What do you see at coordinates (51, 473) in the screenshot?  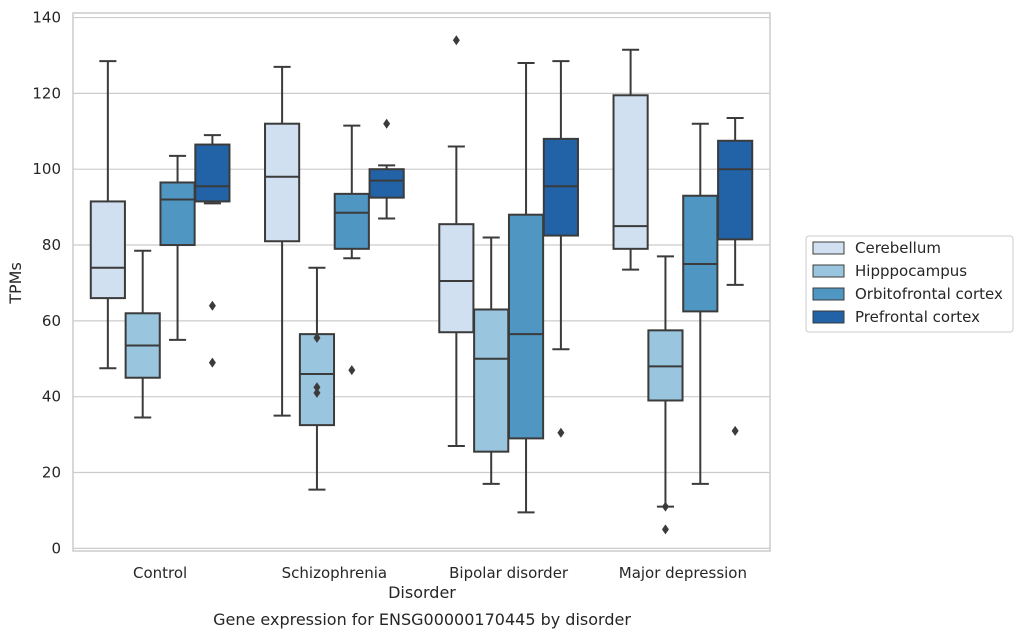 I see `y-tick-label: 20` at bounding box center [51, 473].